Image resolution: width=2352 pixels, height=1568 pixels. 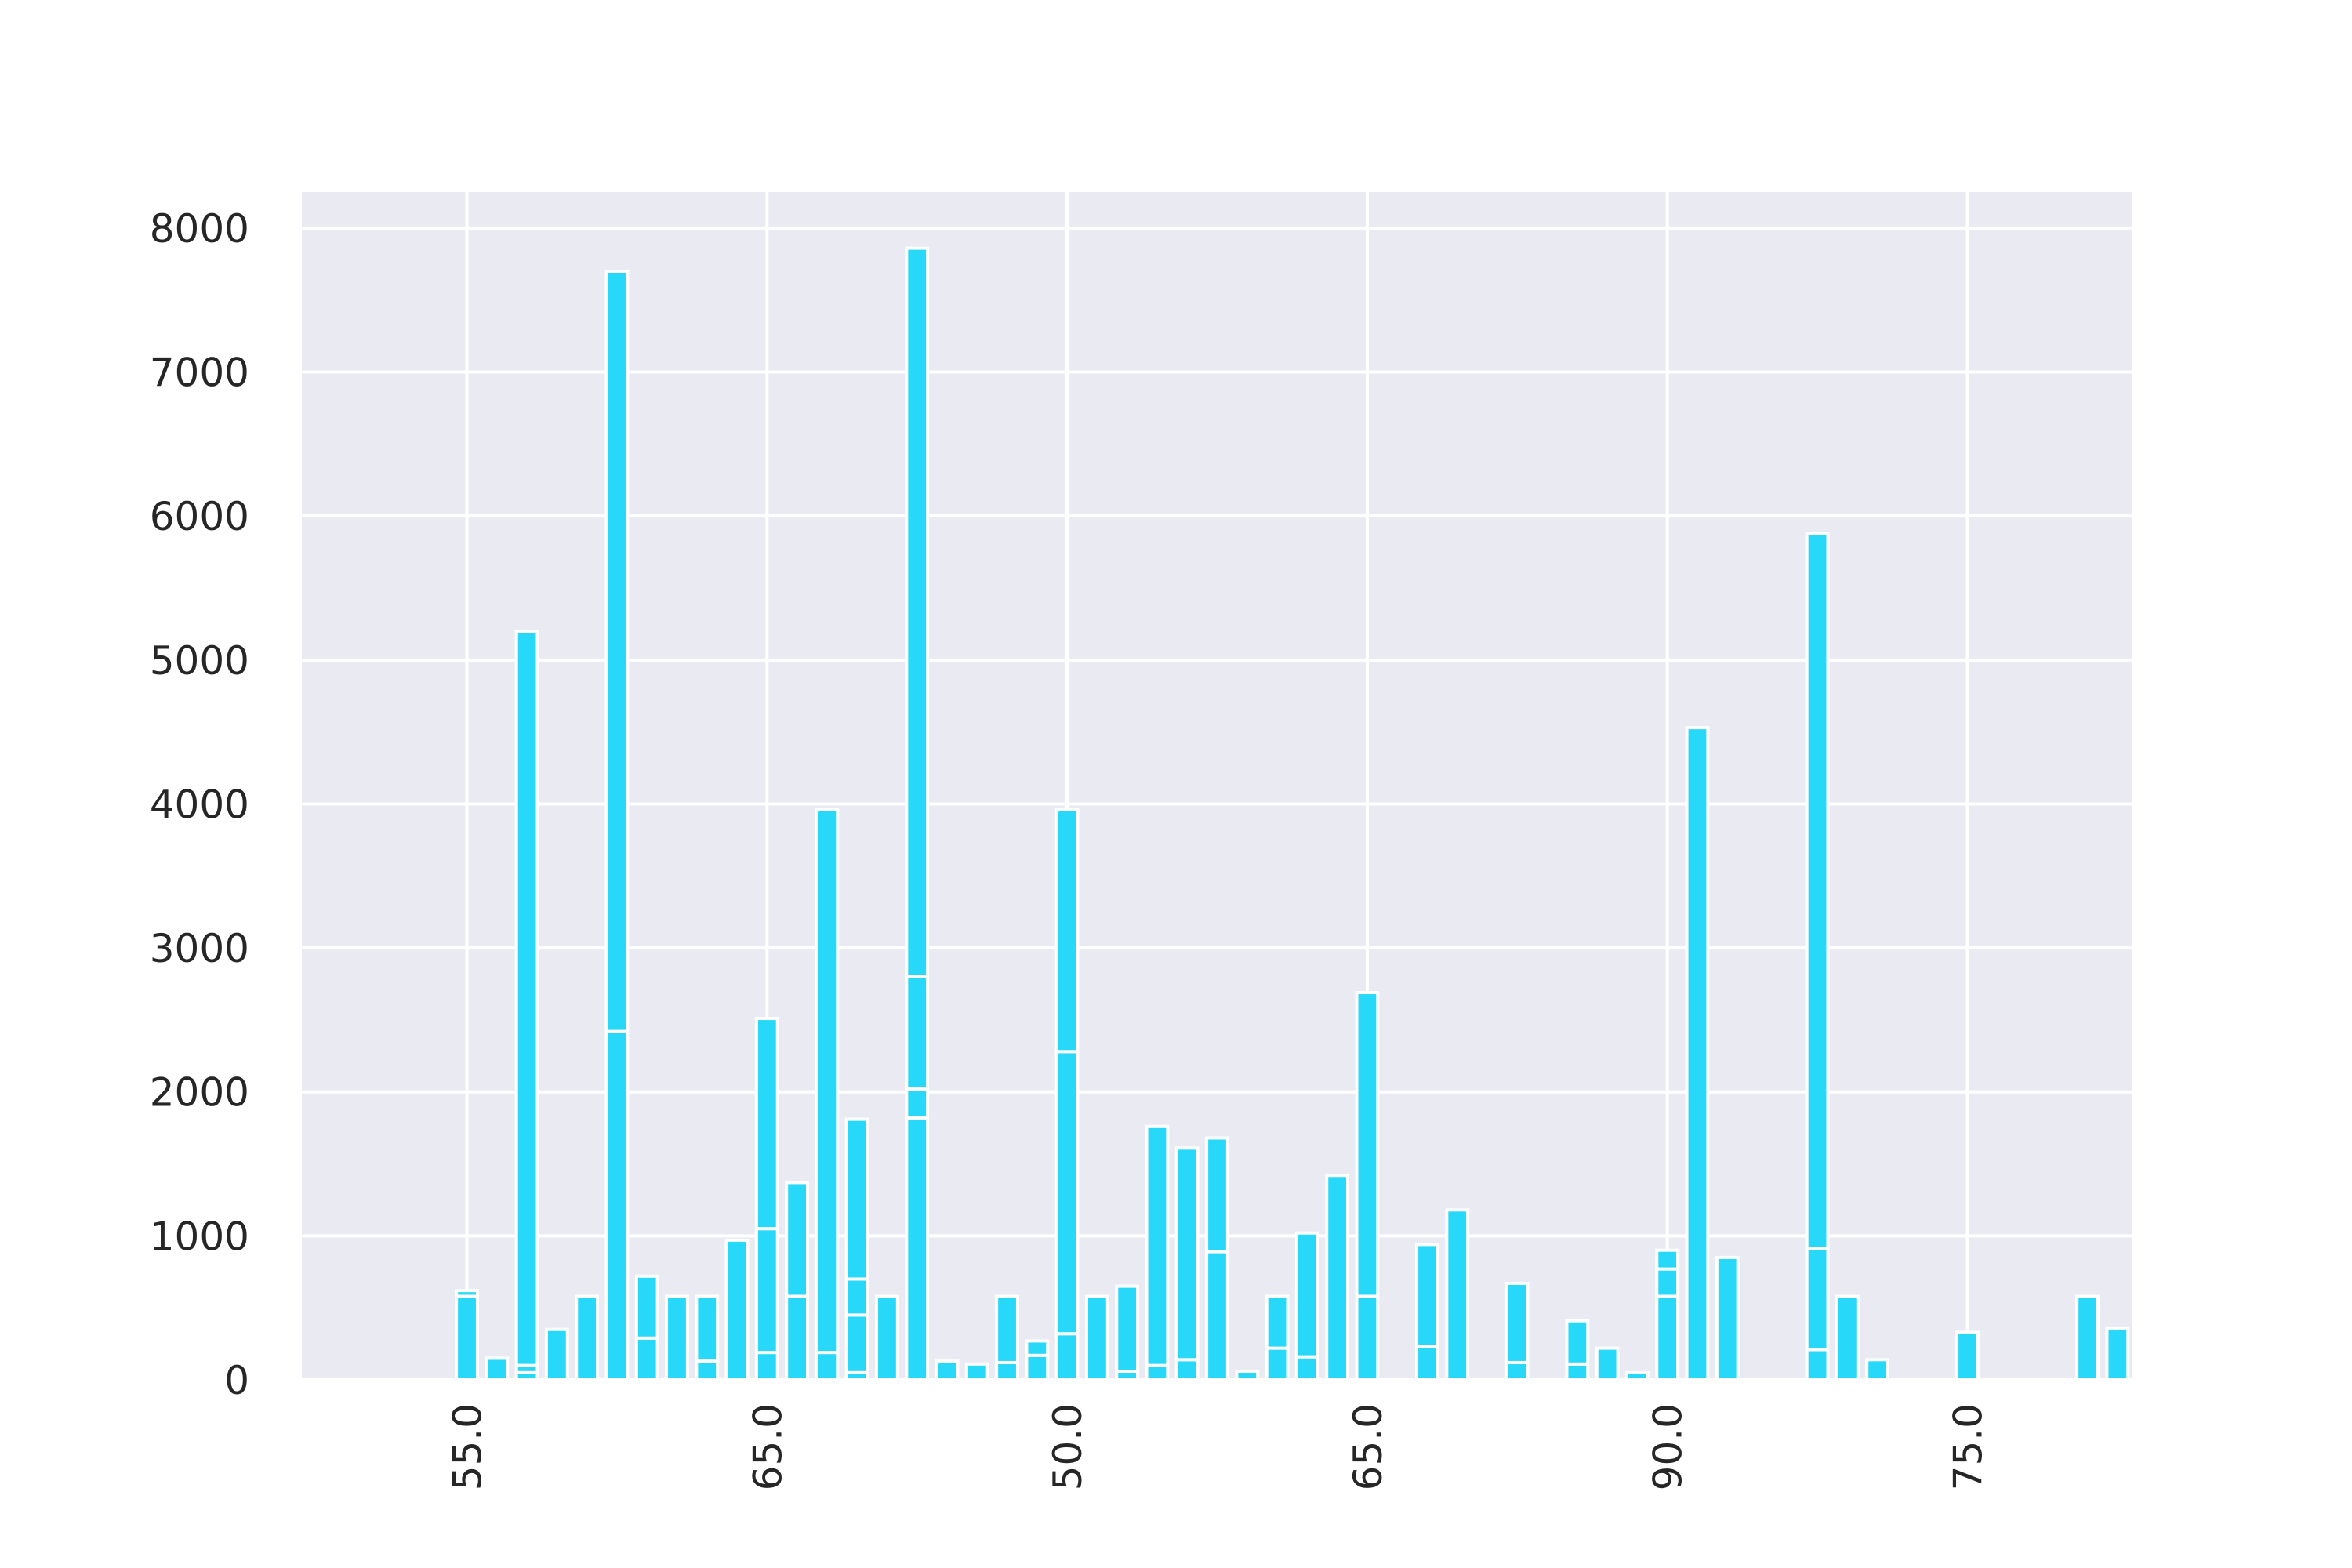 I want to click on y-tick-label: 4000, so click(x=199, y=804).